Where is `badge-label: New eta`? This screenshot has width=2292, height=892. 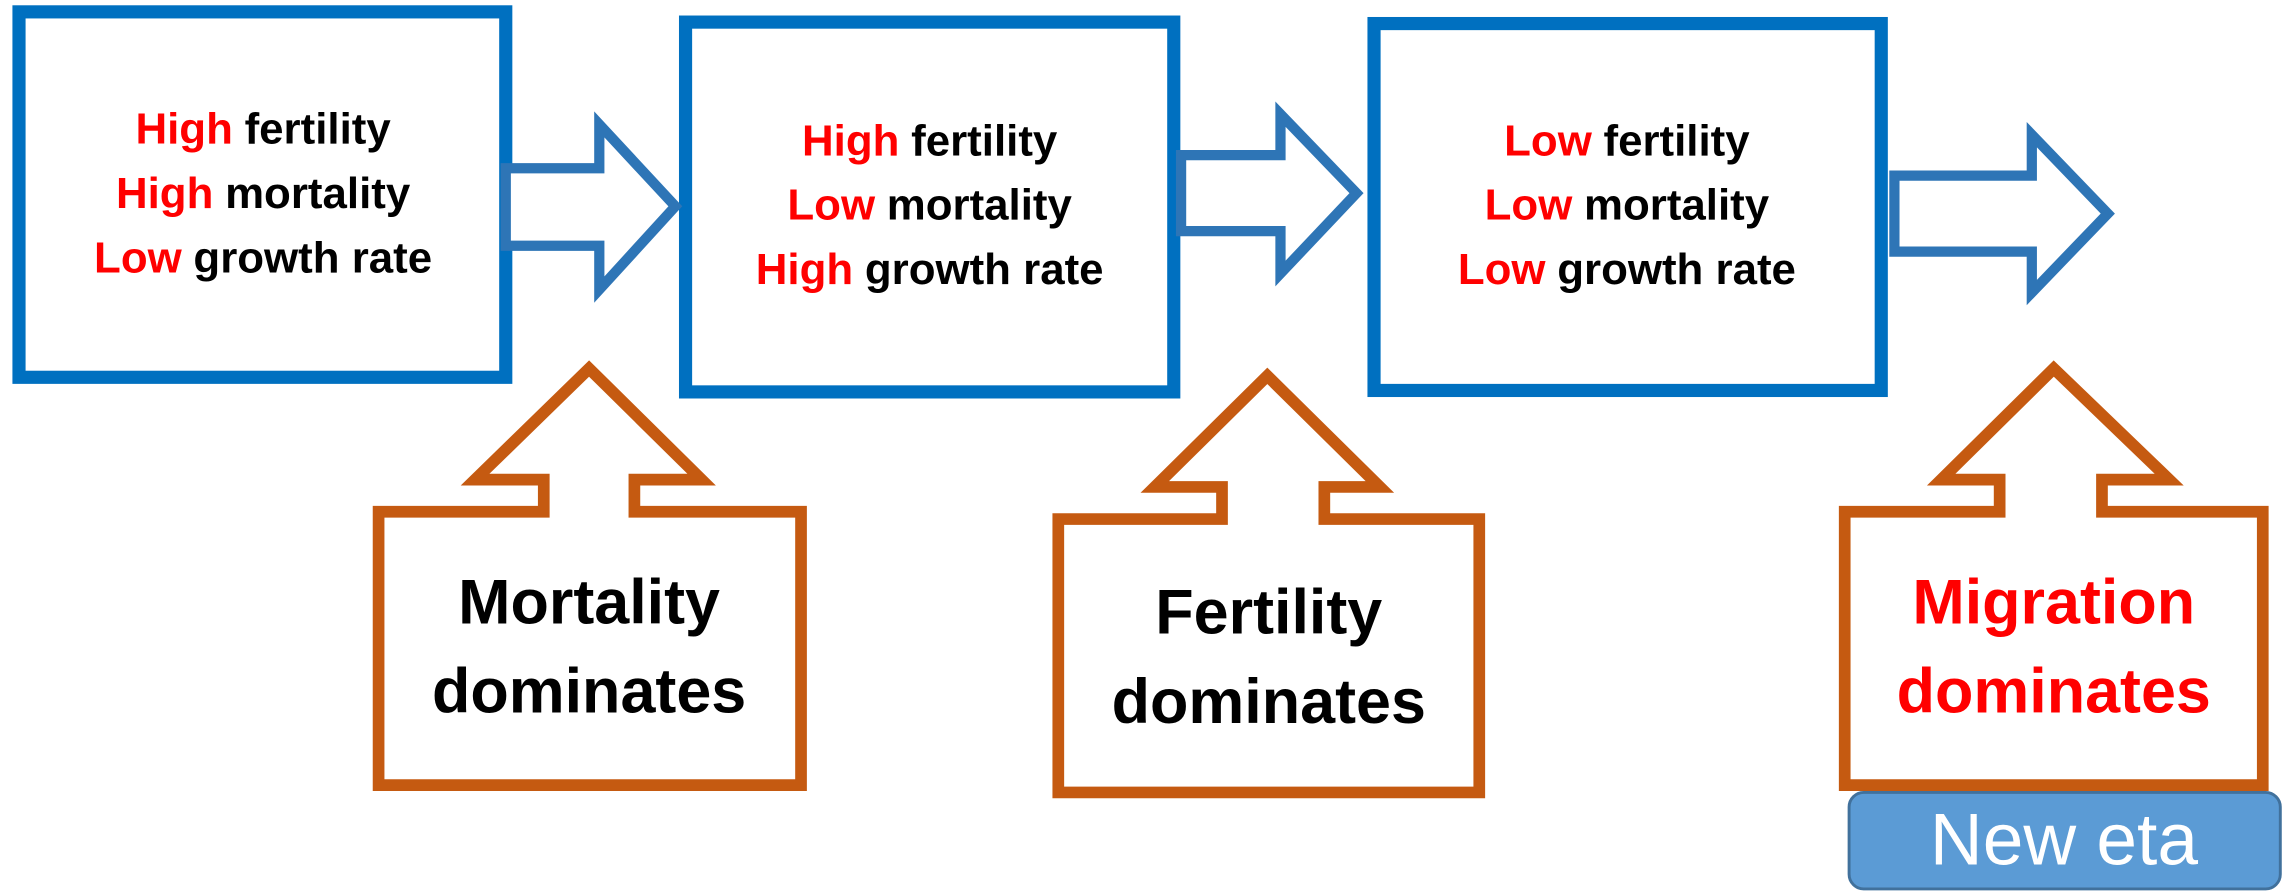 badge-label: New eta is located at coordinates (2064, 839).